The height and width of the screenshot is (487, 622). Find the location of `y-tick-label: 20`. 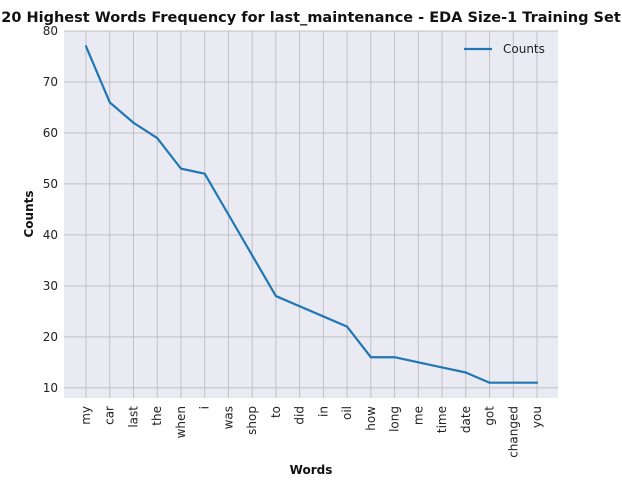

y-tick-label: 20 is located at coordinates (50, 337).